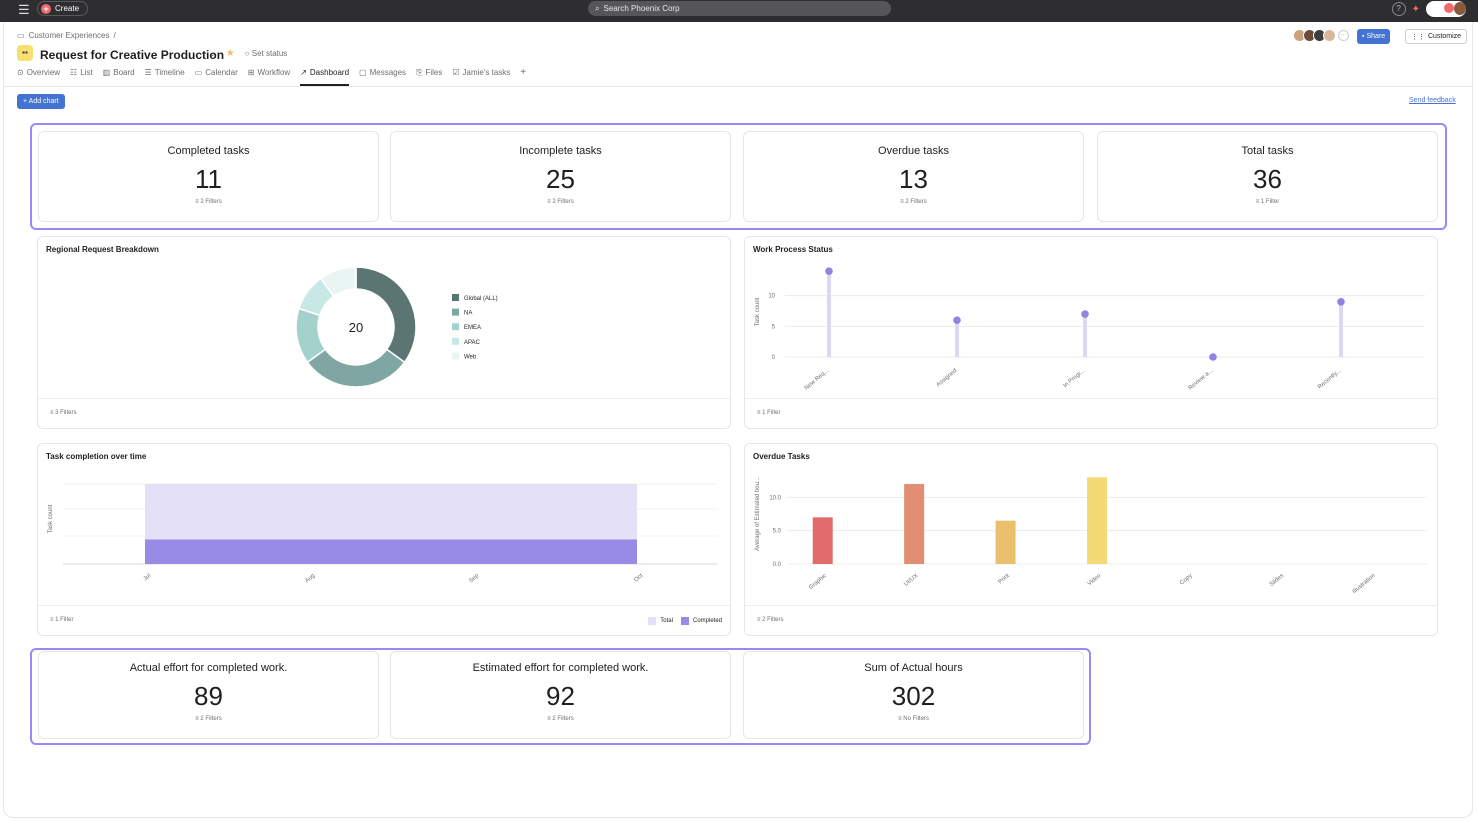  I want to click on hamburger-icon: ☰, so click(24, 9).